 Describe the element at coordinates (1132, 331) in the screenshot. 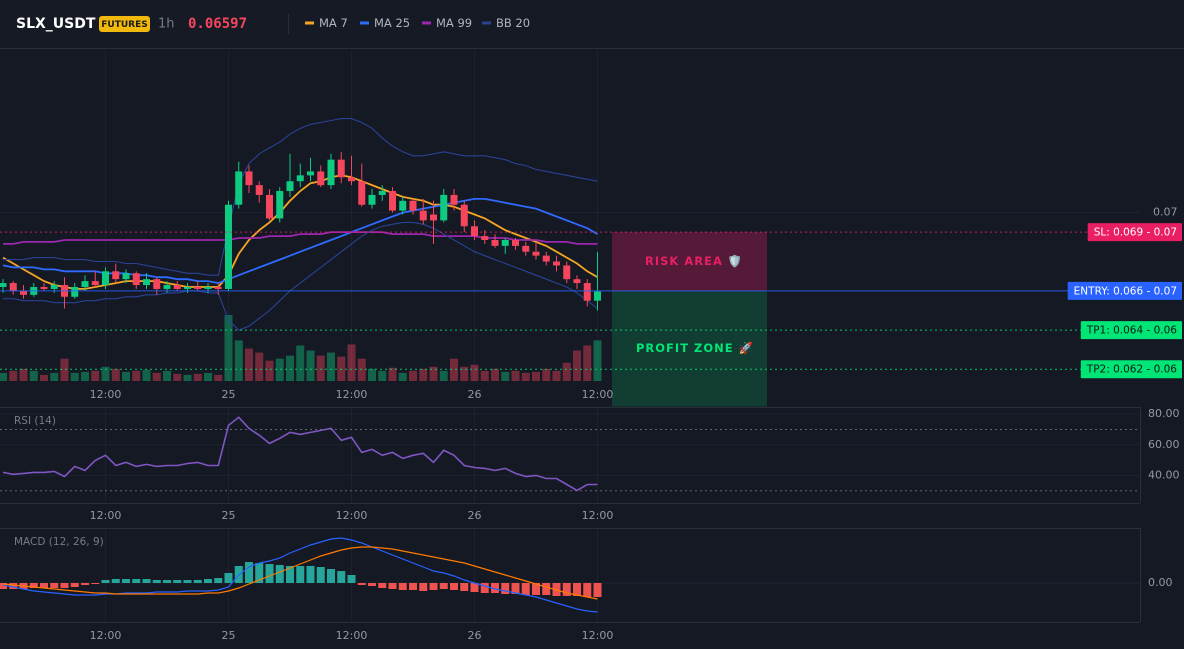

I see `level-label: TP1: 0.064 - 0.06` at that location.